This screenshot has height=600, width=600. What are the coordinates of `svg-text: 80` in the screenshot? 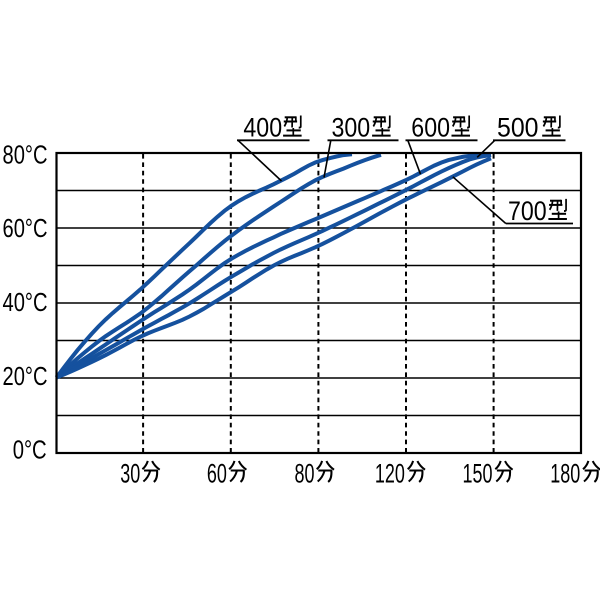 It's located at (305, 473).